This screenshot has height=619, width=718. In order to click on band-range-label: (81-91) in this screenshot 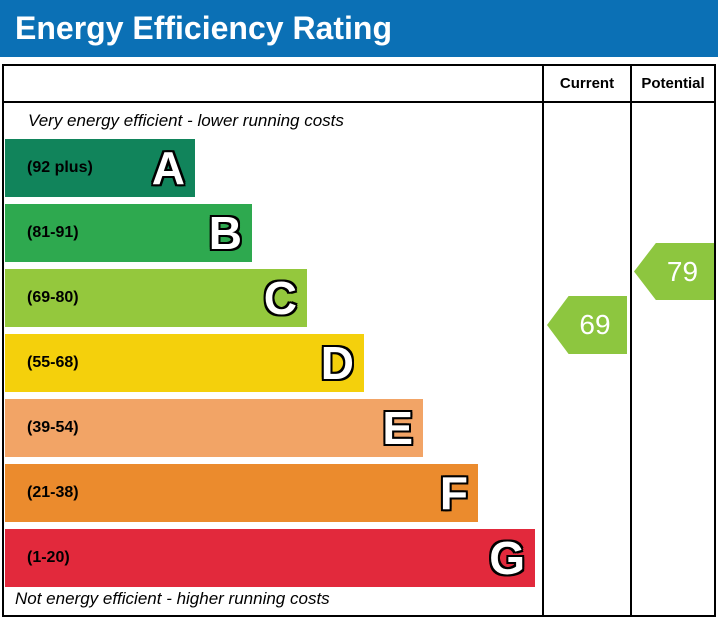, I will do `click(53, 232)`.